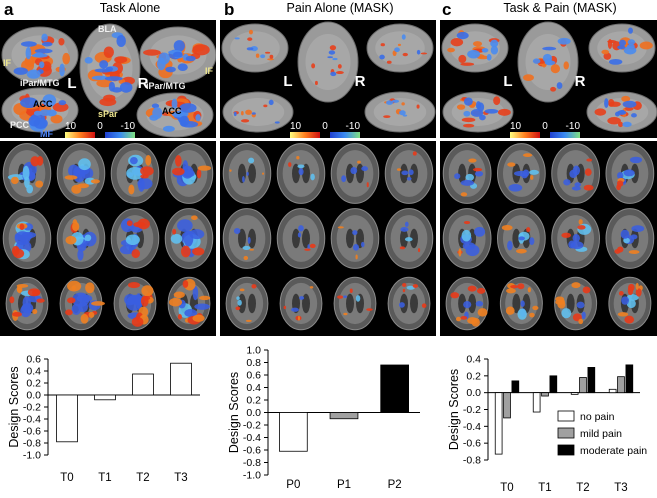  I want to click on panel-title-c: Task & Pain (MASK), so click(560, 8).